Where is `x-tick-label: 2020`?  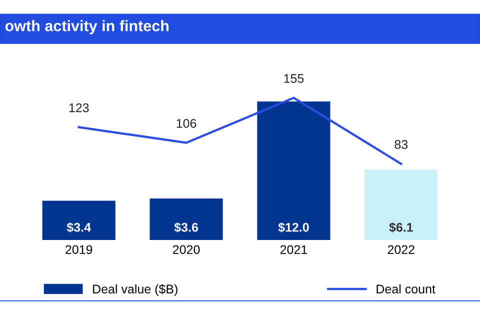 x-tick-label: 2020 is located at coordinates (186, 249).